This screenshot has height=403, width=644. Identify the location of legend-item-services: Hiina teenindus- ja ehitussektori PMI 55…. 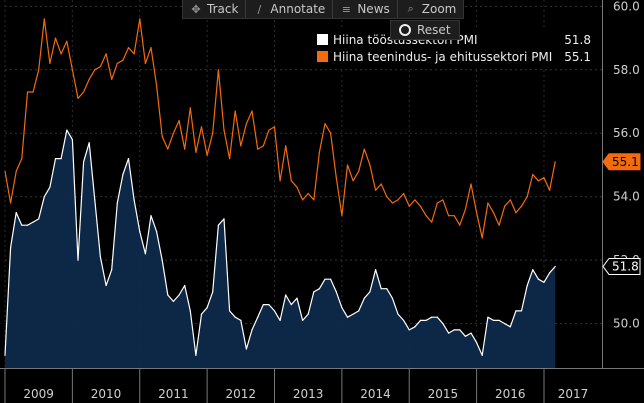
(454, 56).